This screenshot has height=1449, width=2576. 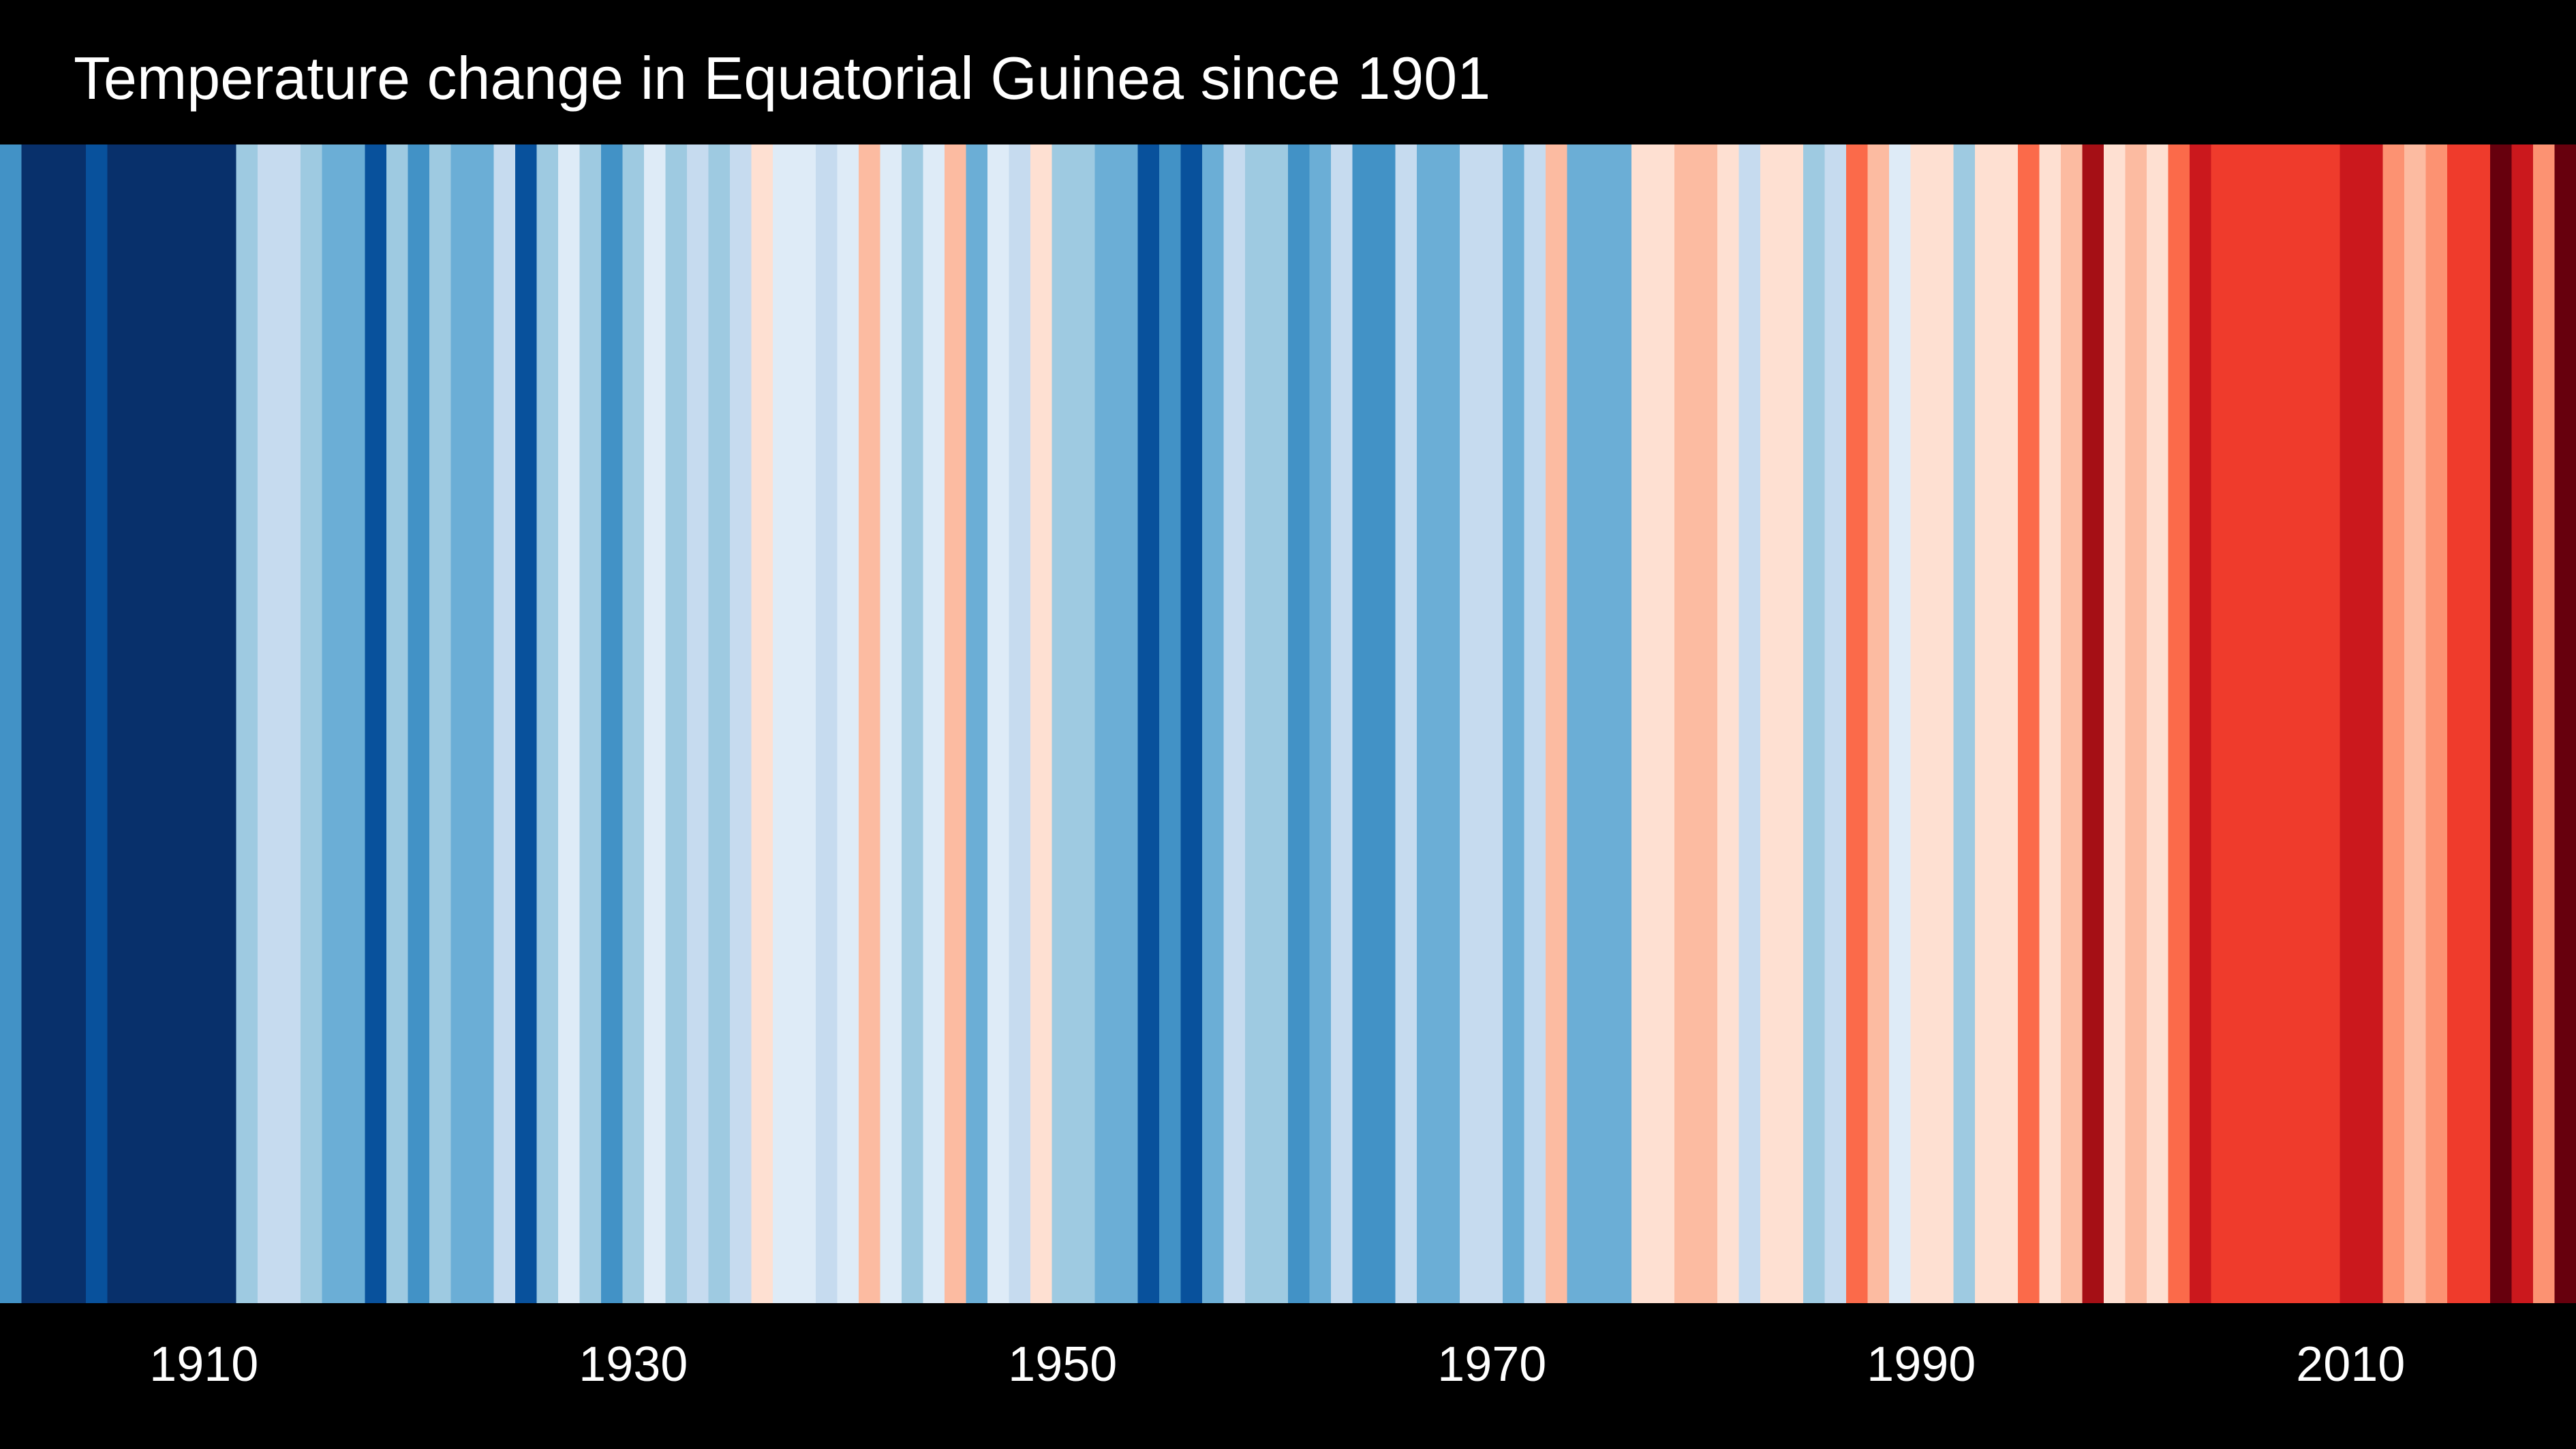 What do you see at coordinates (2350, 1365) in the screenshot?
I see `x-tick-label: 2010` at bounding box center [2350, 1365].